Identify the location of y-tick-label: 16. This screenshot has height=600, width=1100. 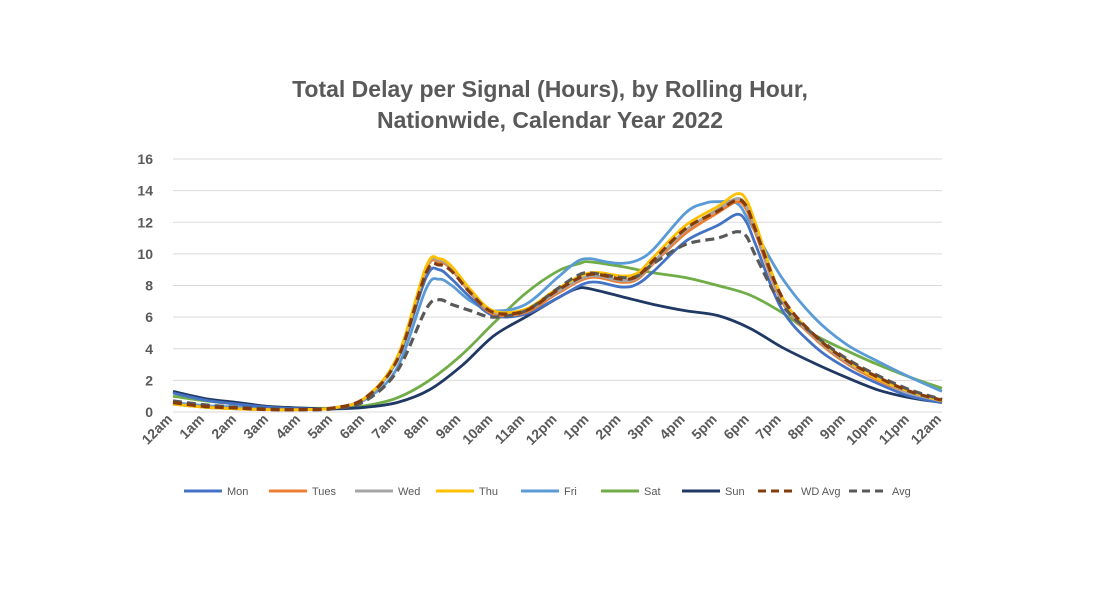
(145, 159).